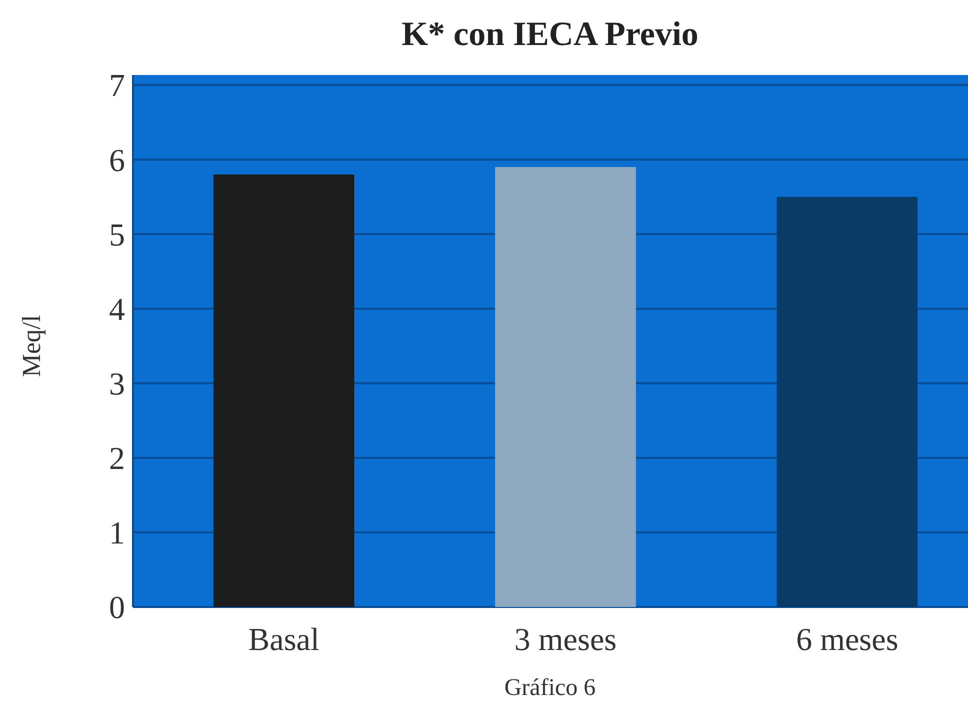 The height and width of the screenshot is (707, 968). I want to click on y-tick-label: 3, so click(117, 383).